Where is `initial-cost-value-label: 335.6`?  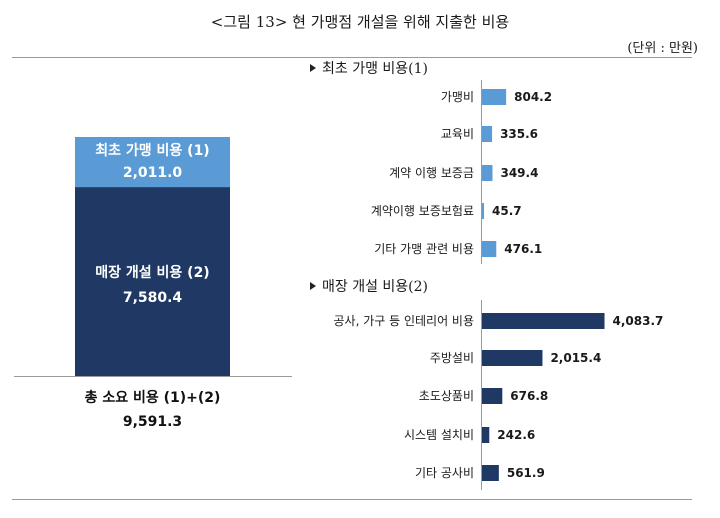 initial-cost-value-label: 335.6 is located at coordinates (519, 134).